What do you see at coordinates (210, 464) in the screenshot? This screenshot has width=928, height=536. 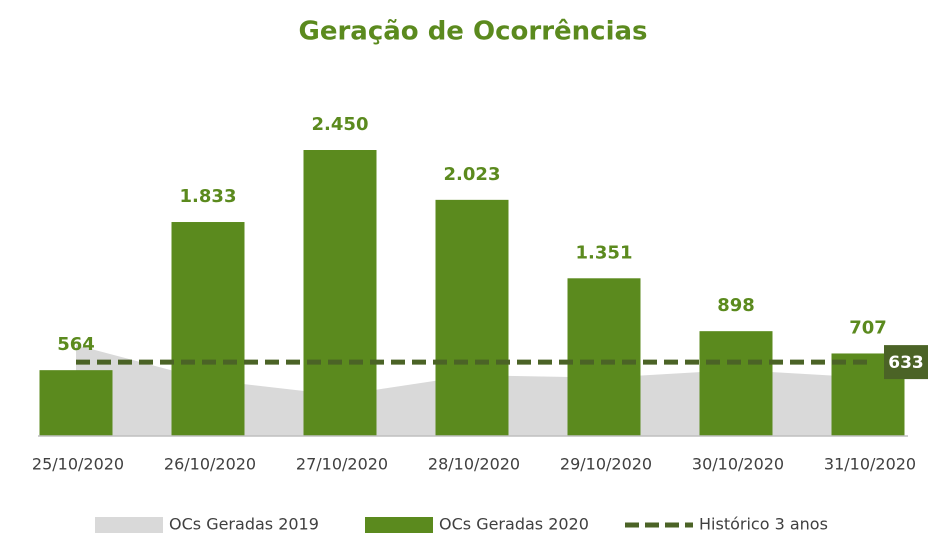 I see `x-tick-label: 26/10/2020` at bounding box center [210, 464].